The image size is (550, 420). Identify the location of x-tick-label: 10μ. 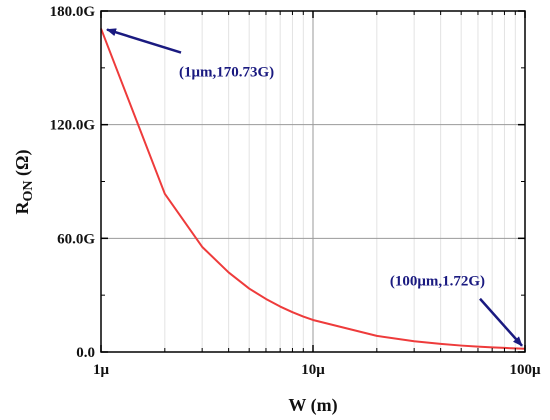
(313, 370).